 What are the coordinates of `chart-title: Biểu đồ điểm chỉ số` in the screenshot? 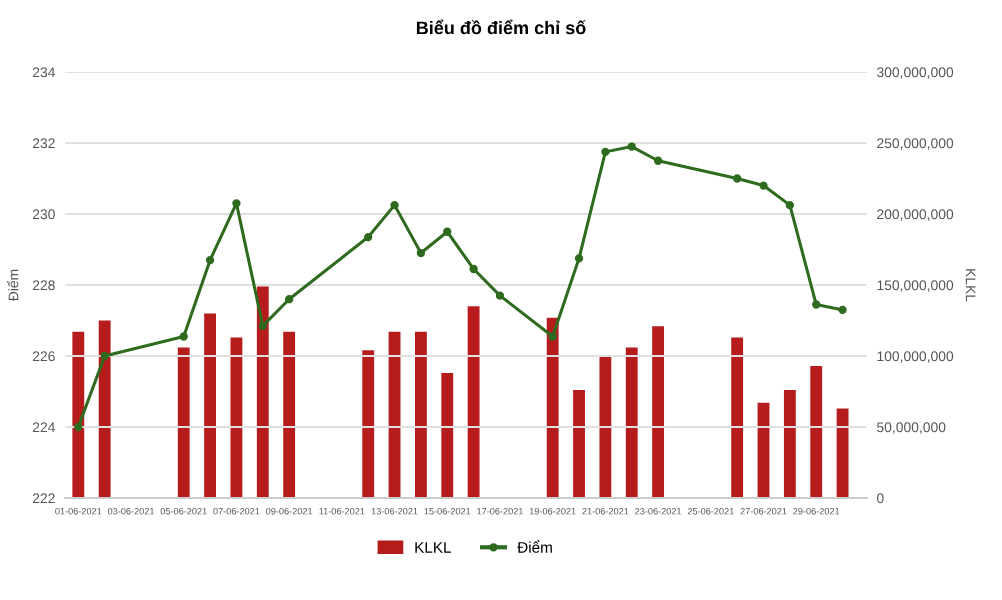 It's located at (501, 27).